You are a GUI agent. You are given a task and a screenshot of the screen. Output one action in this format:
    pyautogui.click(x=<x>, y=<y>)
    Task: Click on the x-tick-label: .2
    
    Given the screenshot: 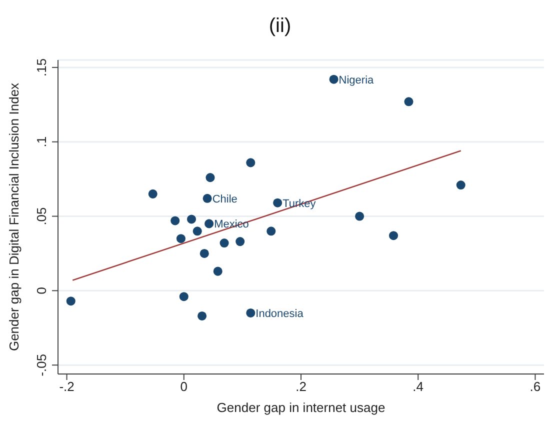 What is the action you would take?
    pyautogui.click(x=301, y=386)
    